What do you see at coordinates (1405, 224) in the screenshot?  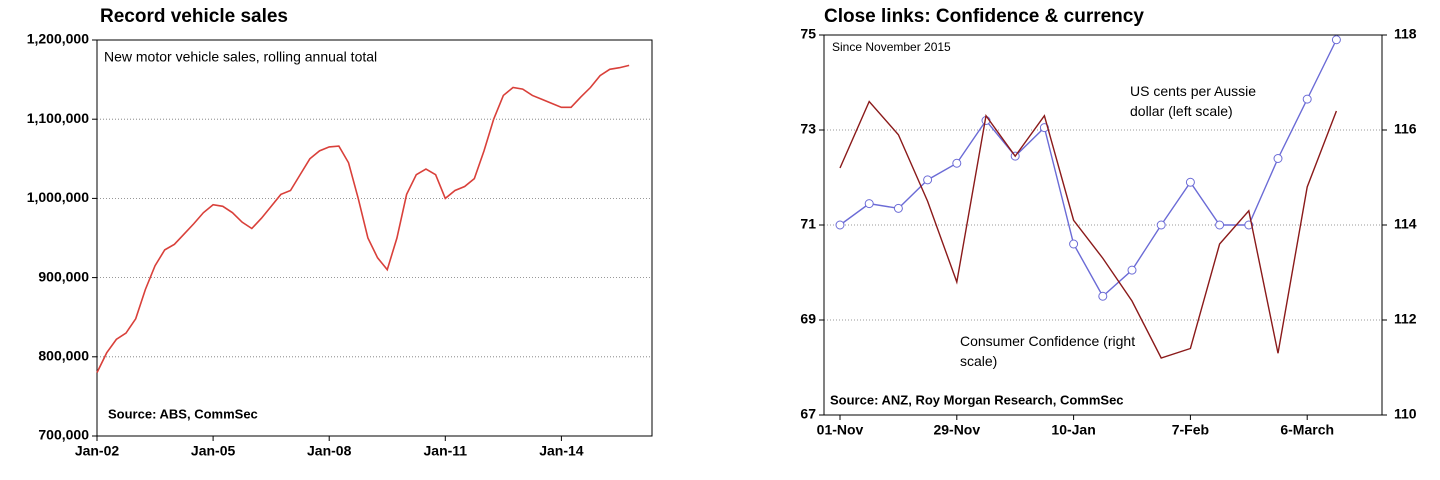 I see `y2-tick-label: 114` at bounding box center [1405, 224].